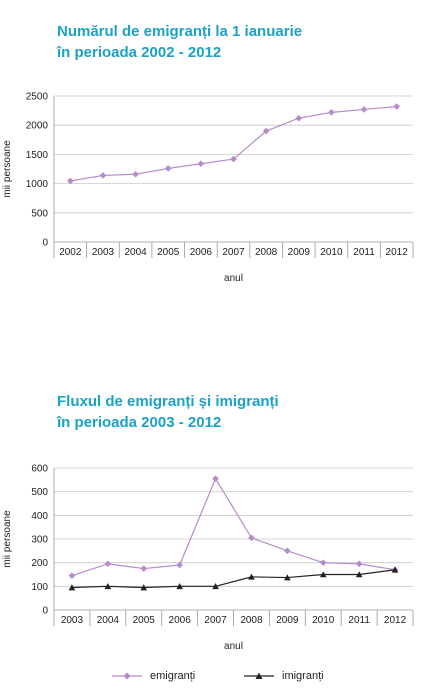 This screenshot has height=700, width=431. I want to click on chart1-ytick-label: 0, so click(45, 243).